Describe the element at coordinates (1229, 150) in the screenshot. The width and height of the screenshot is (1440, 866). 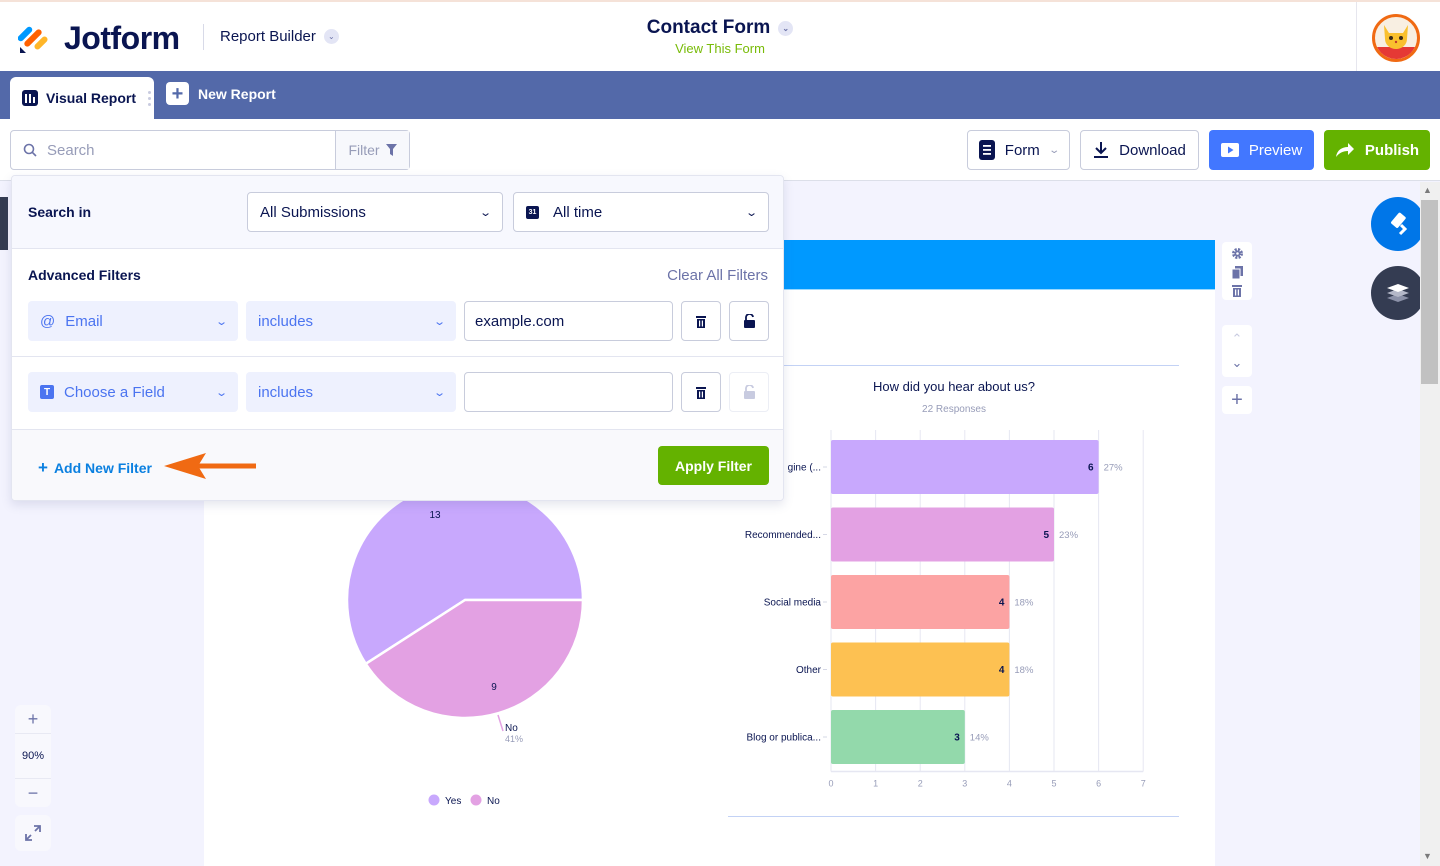
I see `play-icon` at that location.